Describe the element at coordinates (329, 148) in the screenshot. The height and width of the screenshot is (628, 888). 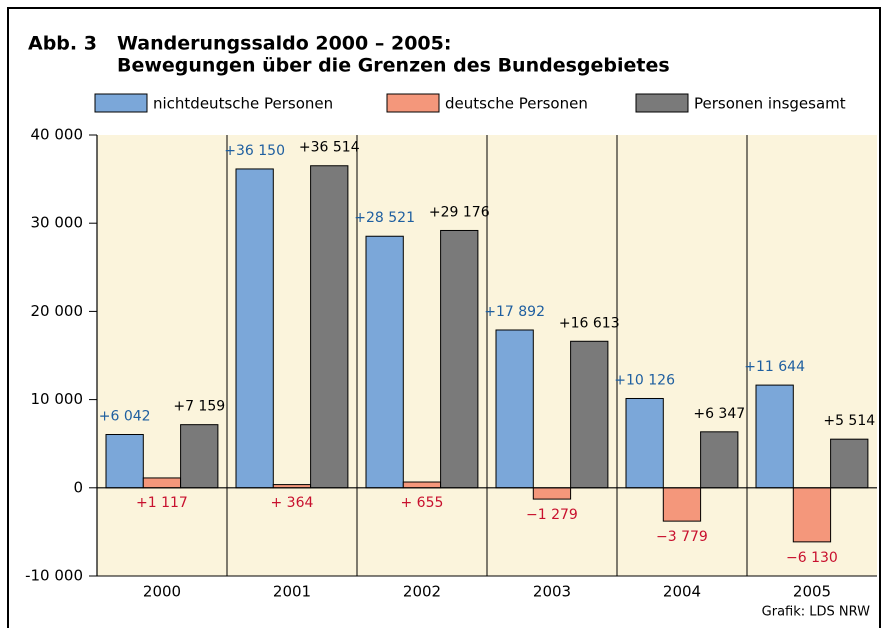
I see `value-label: +36 514` at that location.